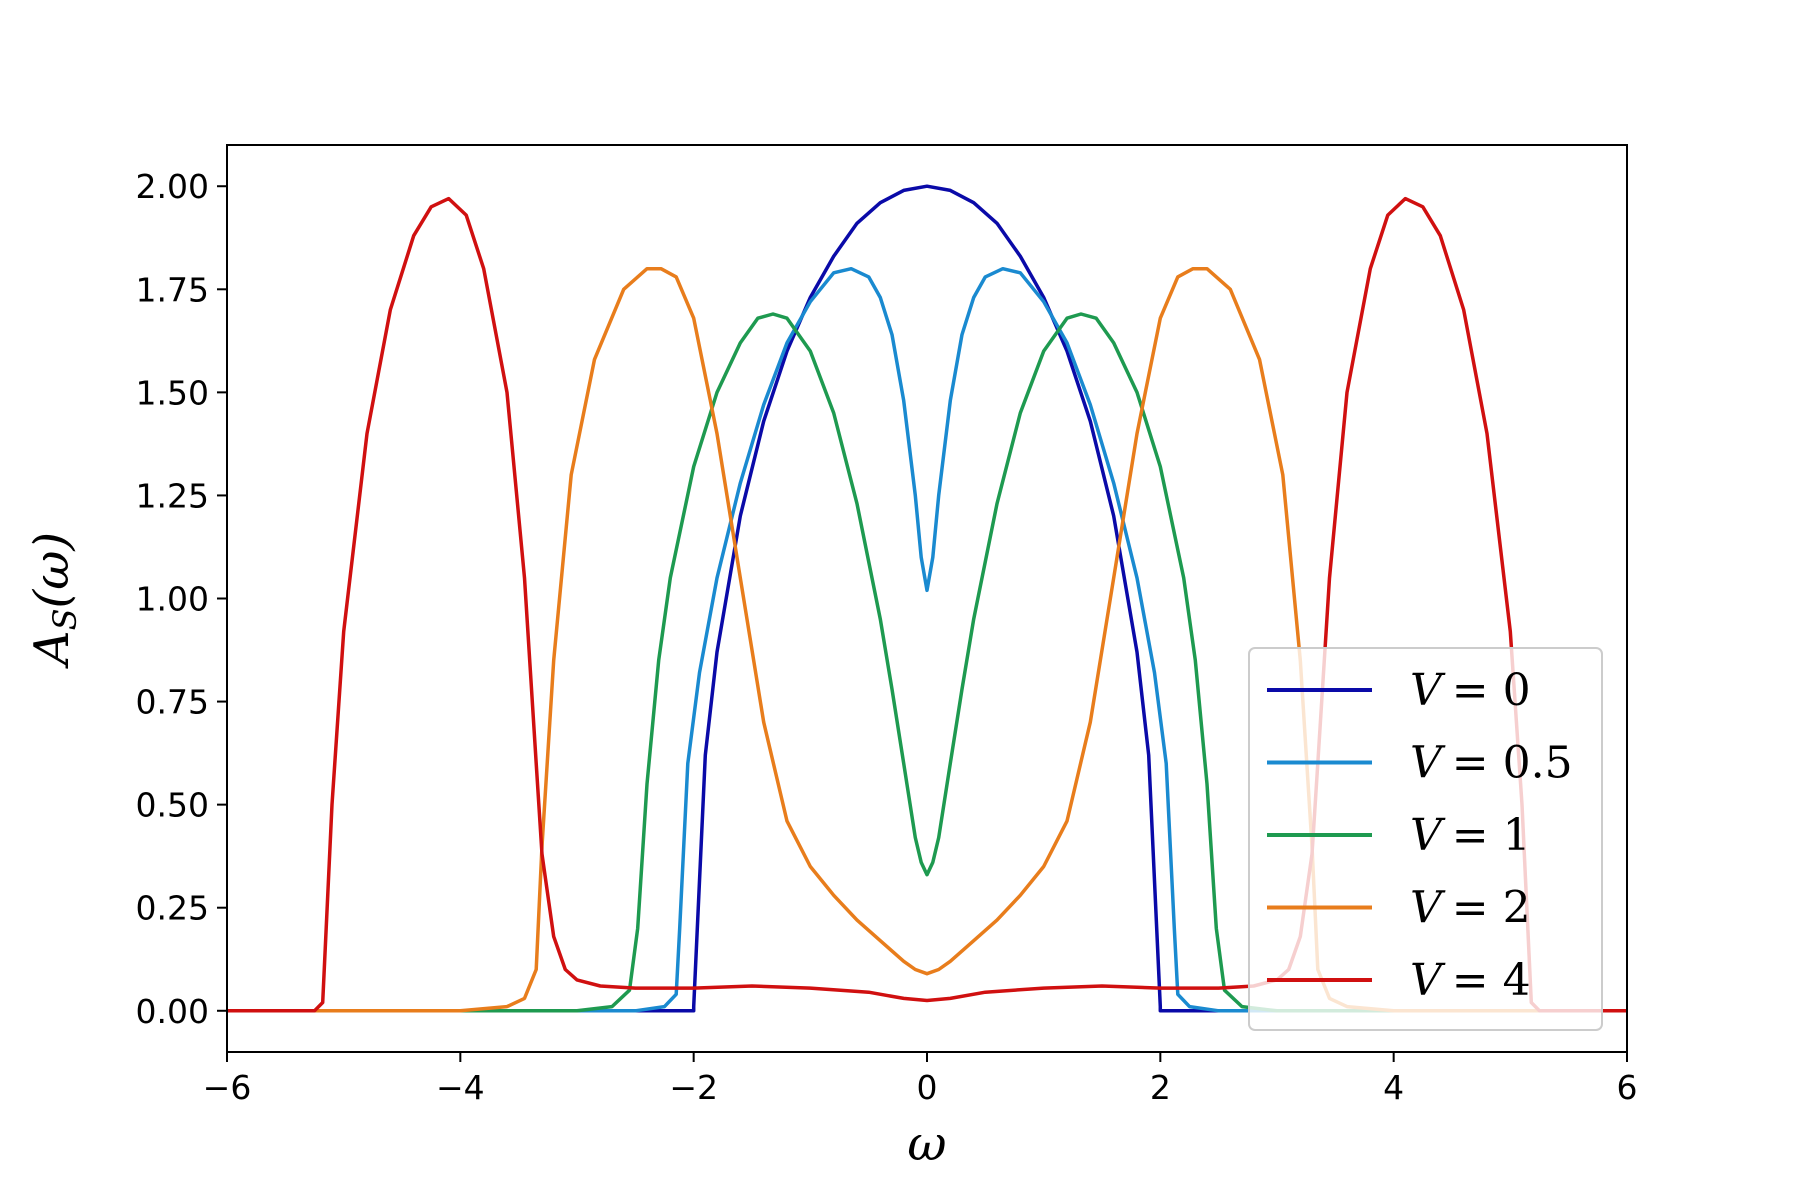 The image size is (1800, 1200). I want to click on legend-label-2: V = 1, so click(1470, 835).